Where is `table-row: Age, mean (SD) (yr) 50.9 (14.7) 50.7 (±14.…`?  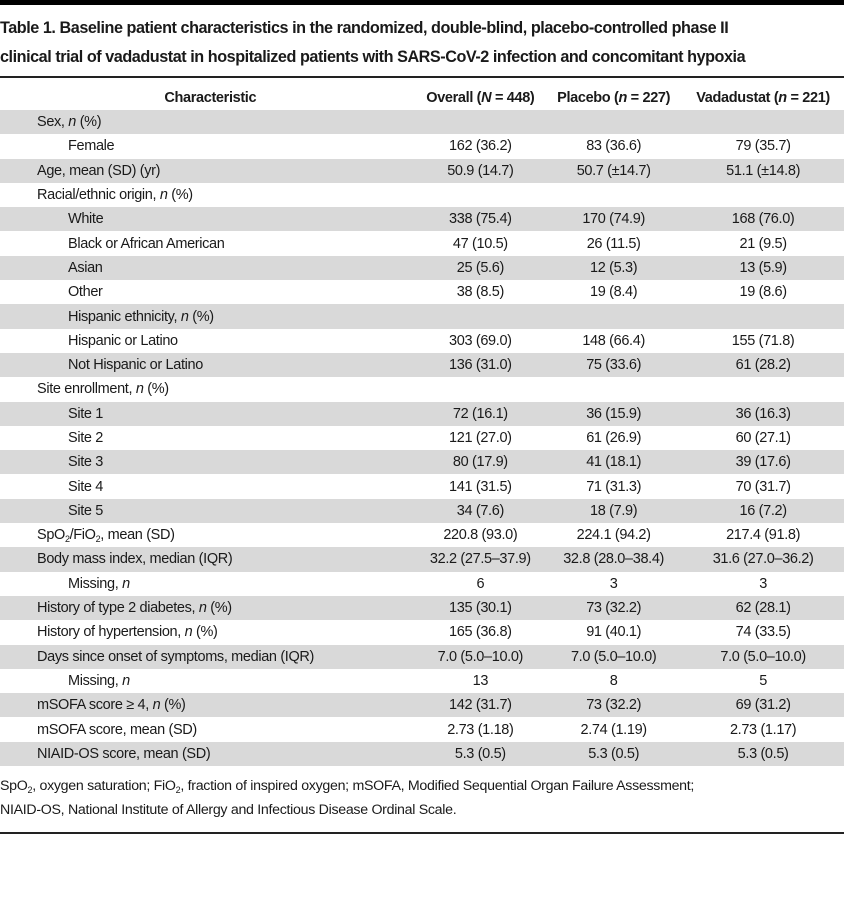
table-row: Age, mean (SD) (yr) 50.9 (14.7) 50.7 (±14.… is located at coordinates (422, 170).